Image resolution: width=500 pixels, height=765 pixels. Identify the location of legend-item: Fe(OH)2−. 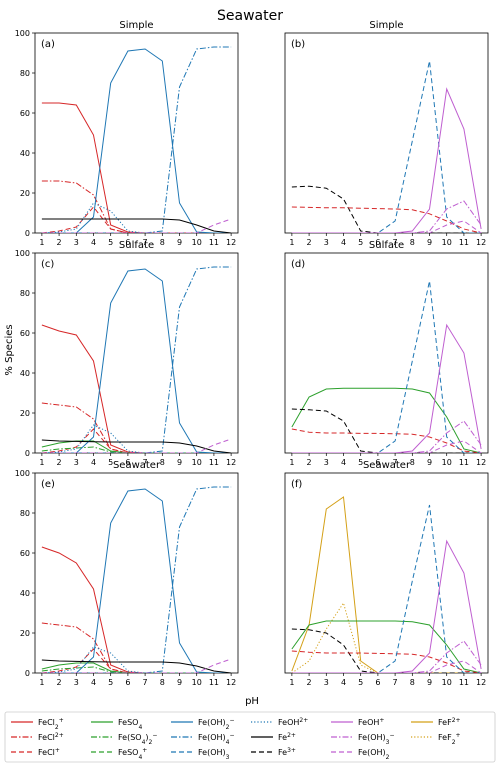
(203, 724).